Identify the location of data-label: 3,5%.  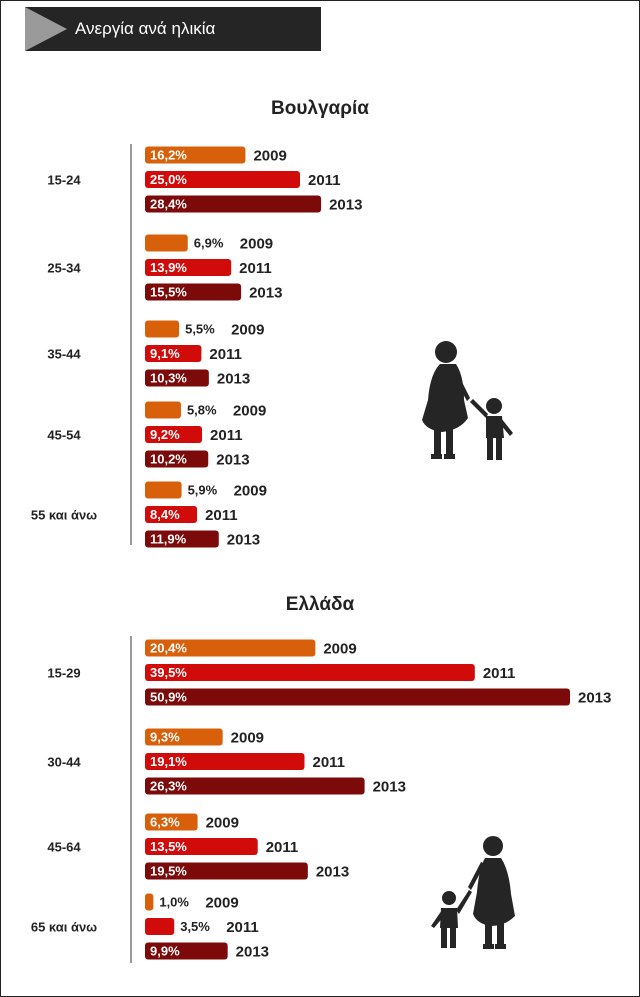
(195, 926).